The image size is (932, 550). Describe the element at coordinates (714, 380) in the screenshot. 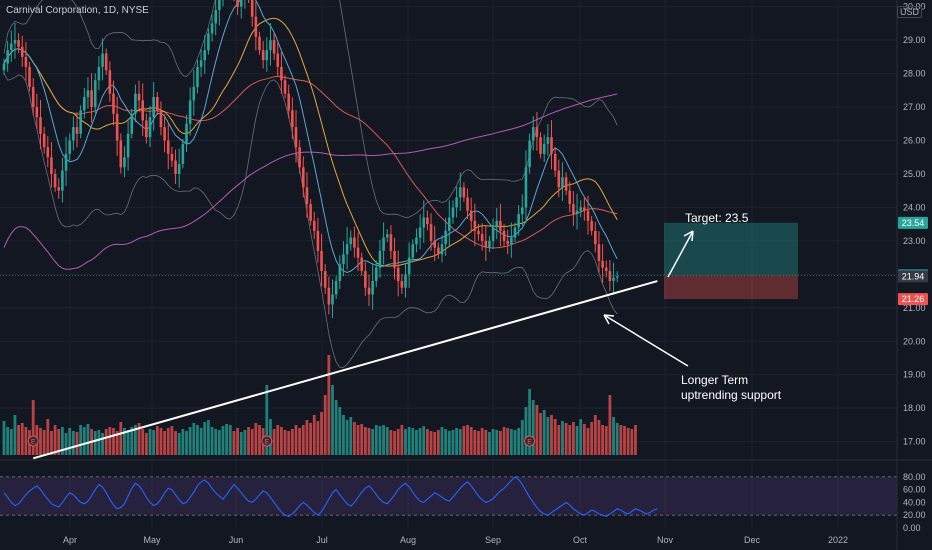

I see `support-label-line1: Longer Term` at that location.